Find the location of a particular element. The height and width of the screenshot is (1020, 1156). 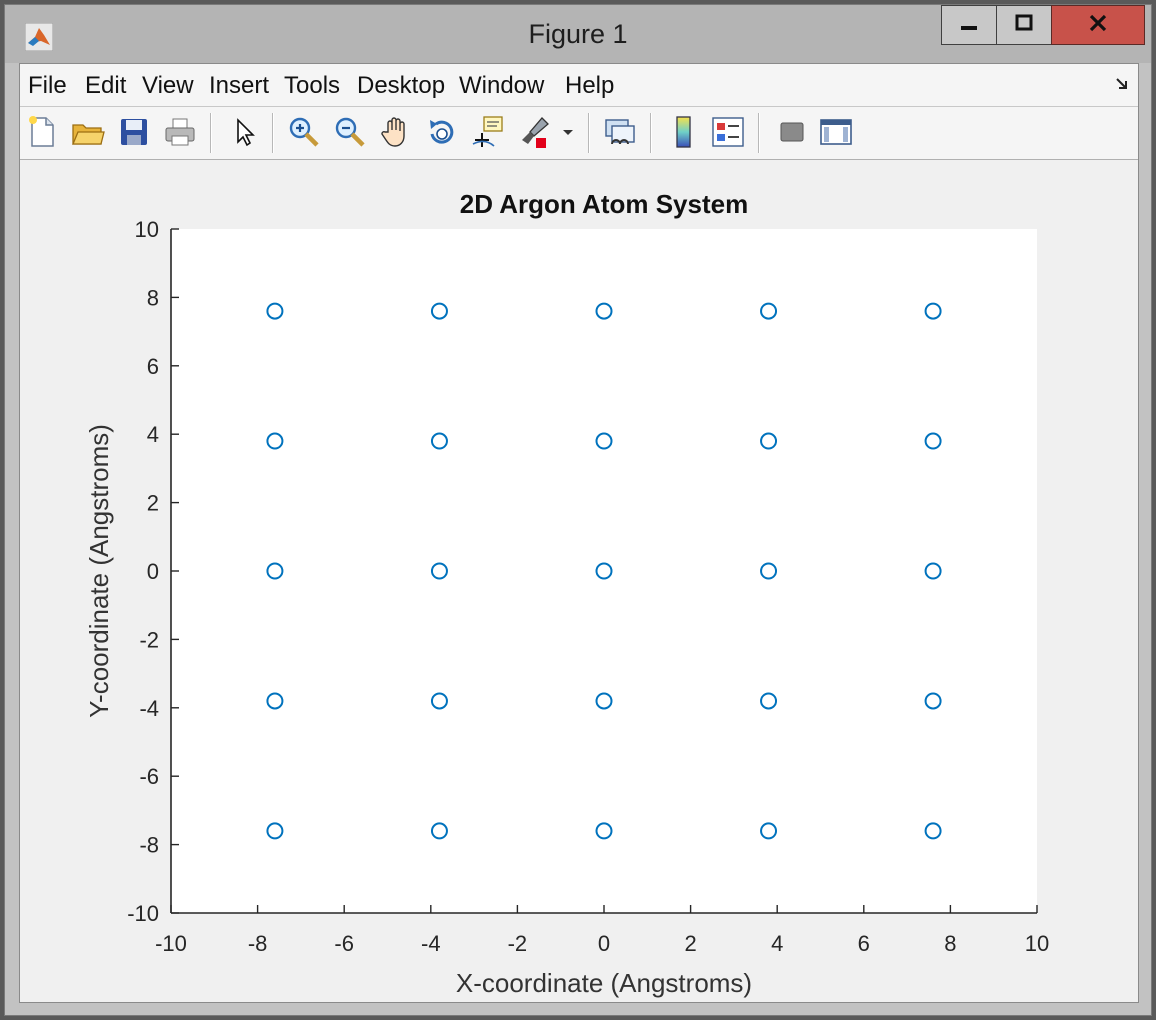

maximize-button is located at coordinates (1024, 25).